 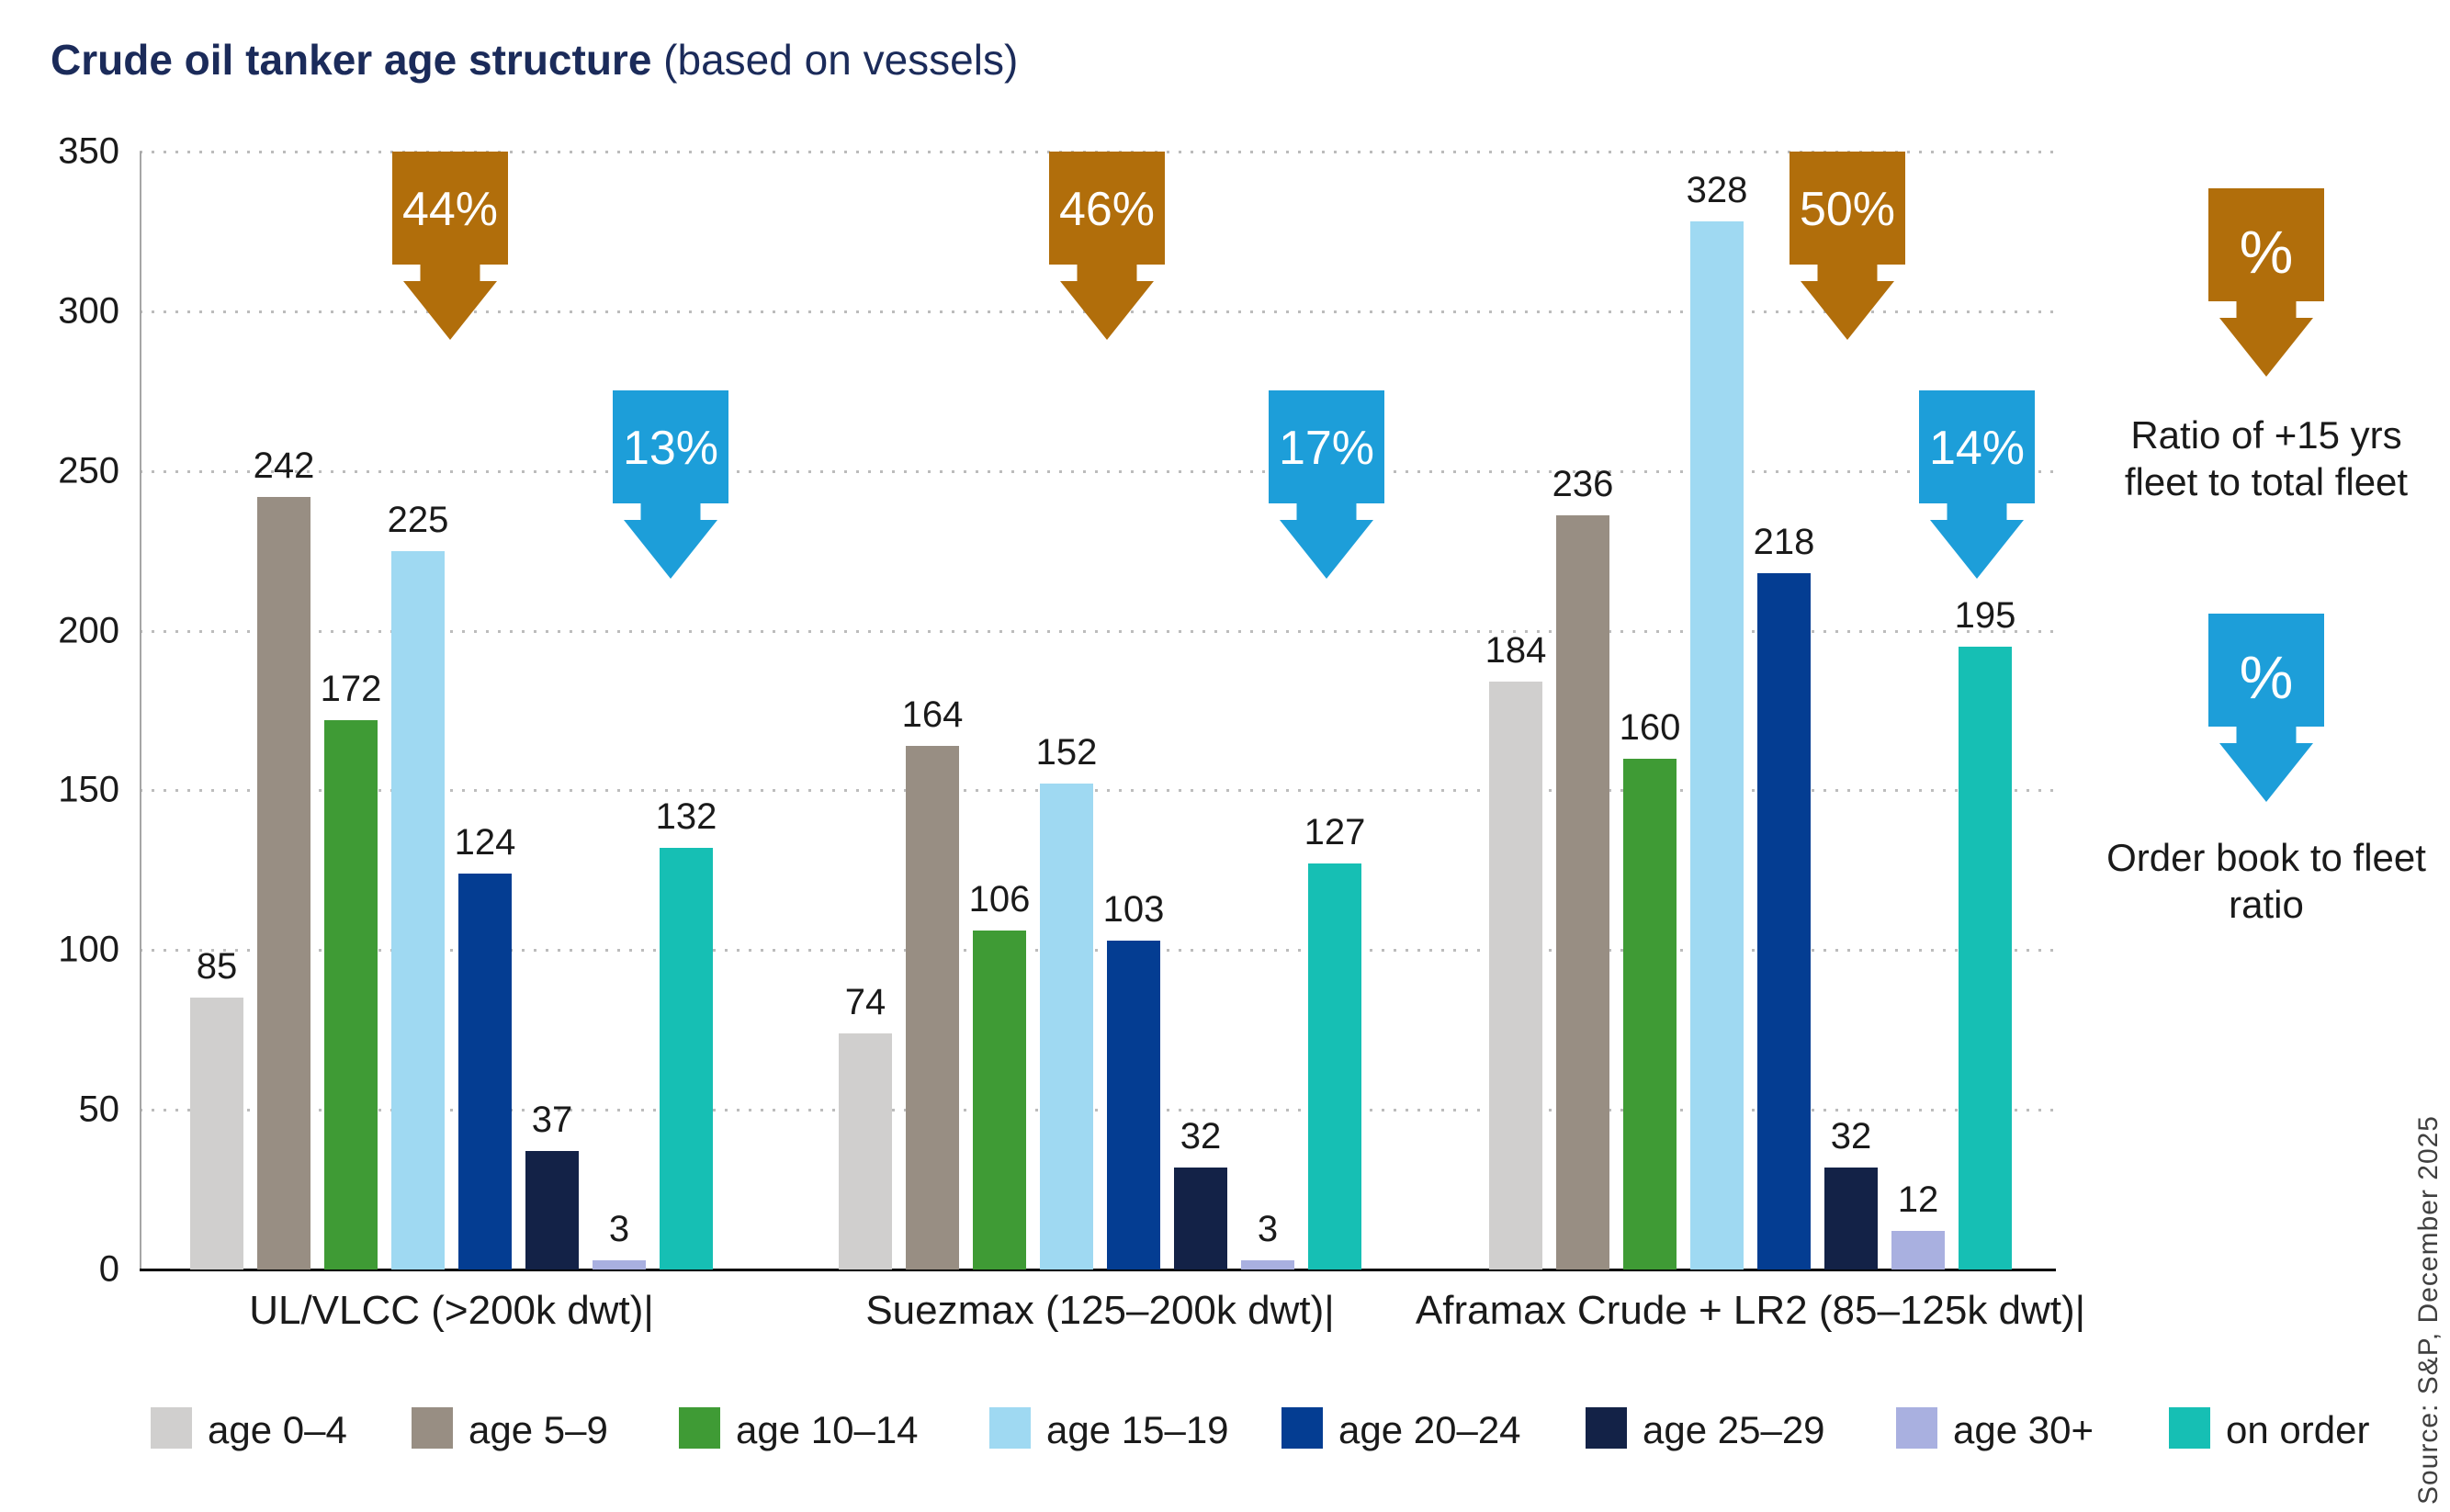 I want to click on y-axis-tick-label: 350, so click(x=88, y=151).